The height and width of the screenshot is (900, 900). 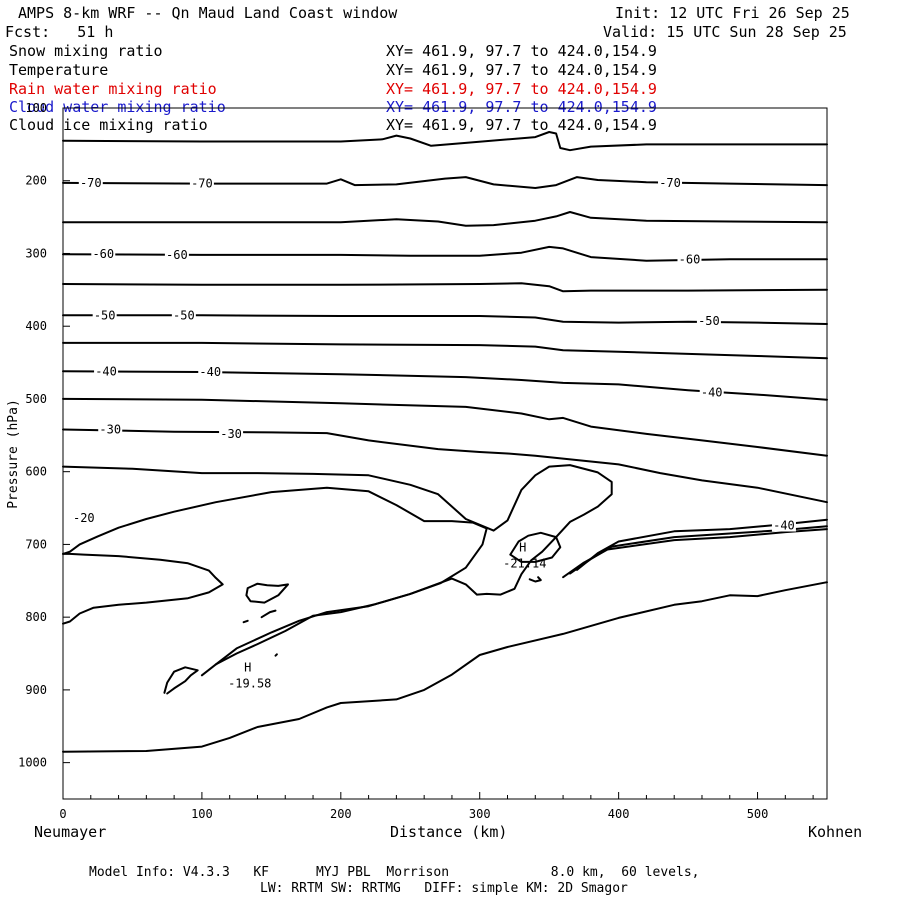 What do you see at coordinates (36, 690) in the screenshot?
I see `y-tick-label-900: 900` at bounding box center [36, 690].